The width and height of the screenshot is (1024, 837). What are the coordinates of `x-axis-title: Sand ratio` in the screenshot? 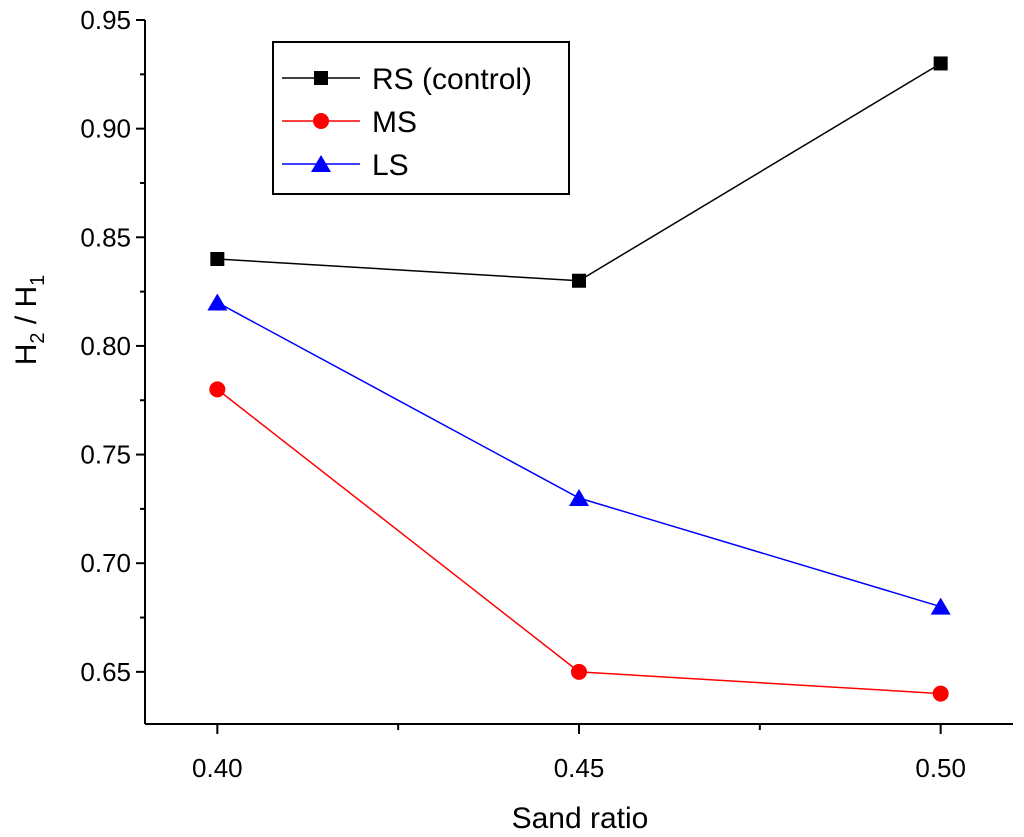 It's located at (580, 818).